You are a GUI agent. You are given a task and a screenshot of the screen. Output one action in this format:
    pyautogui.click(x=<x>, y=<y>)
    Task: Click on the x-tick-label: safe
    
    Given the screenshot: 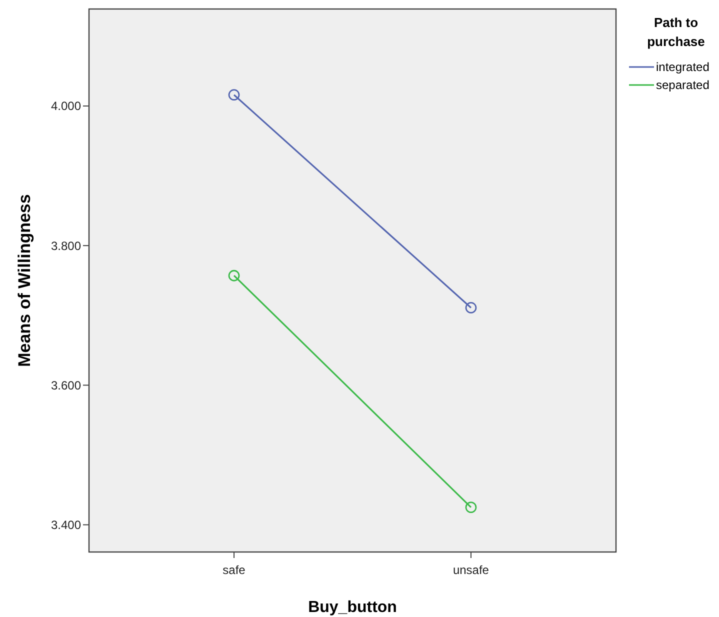 What is the action you would take?
    pyautogui.click(x=234, y=570)
    